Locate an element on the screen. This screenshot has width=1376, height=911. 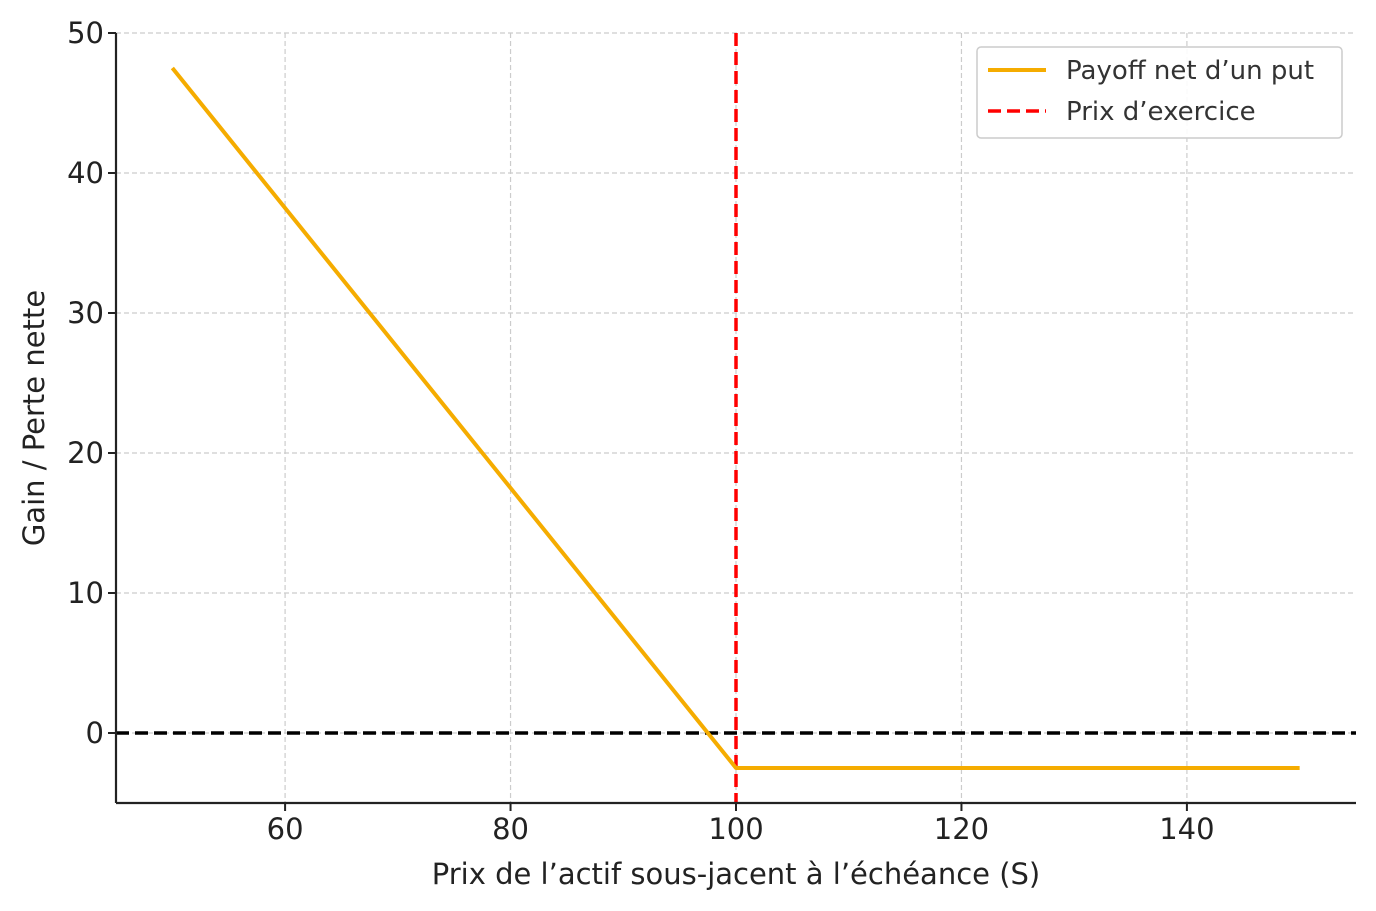
x-tick-label: 140 is located at coordinates (1186, 829).